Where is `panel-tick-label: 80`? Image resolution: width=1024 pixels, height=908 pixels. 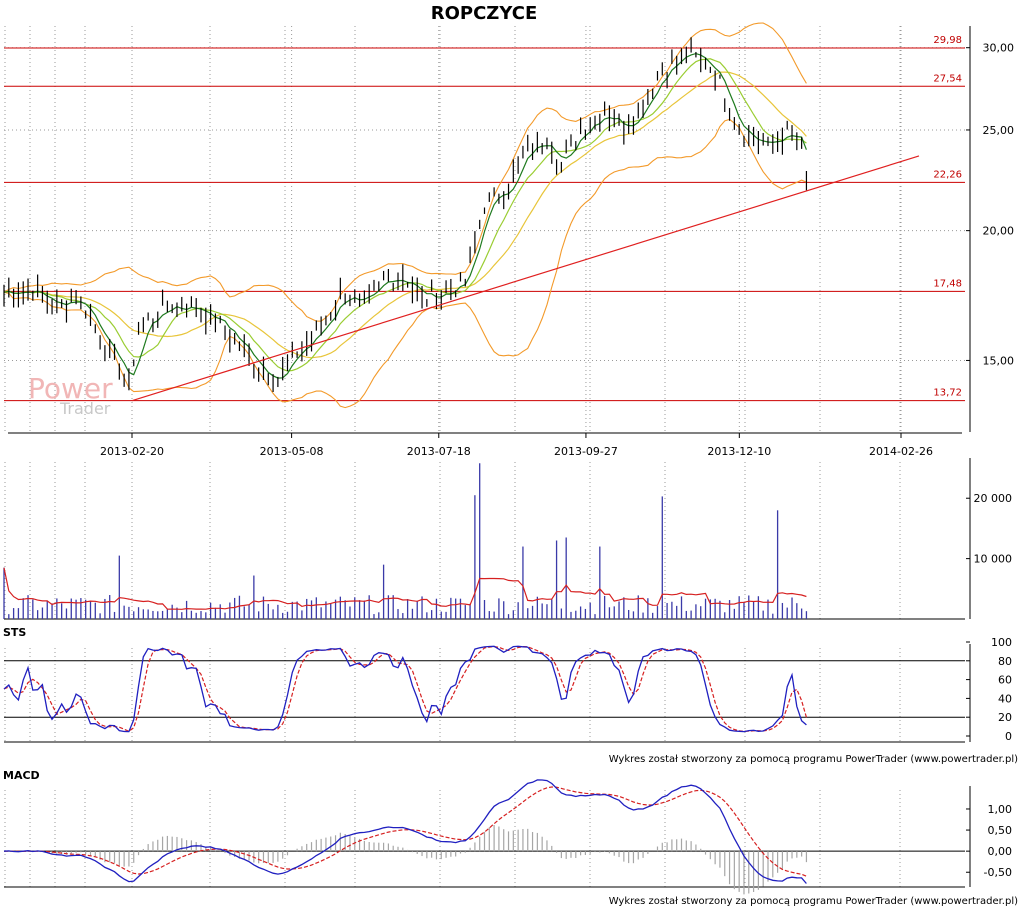 panel-tick-label: 80 is located at coordinates (1005, 661).